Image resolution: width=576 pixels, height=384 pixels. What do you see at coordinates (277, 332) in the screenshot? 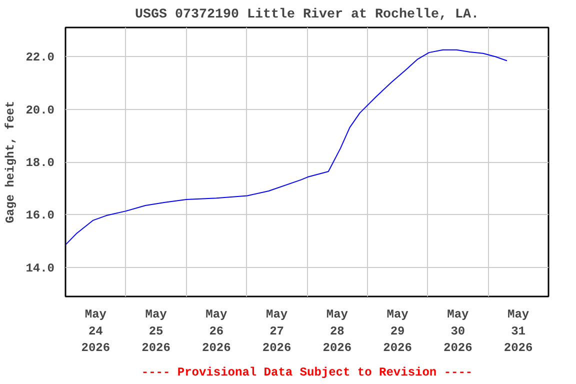
I see `x-tick-label: May 27 2026` at bounding box center [277, 332].